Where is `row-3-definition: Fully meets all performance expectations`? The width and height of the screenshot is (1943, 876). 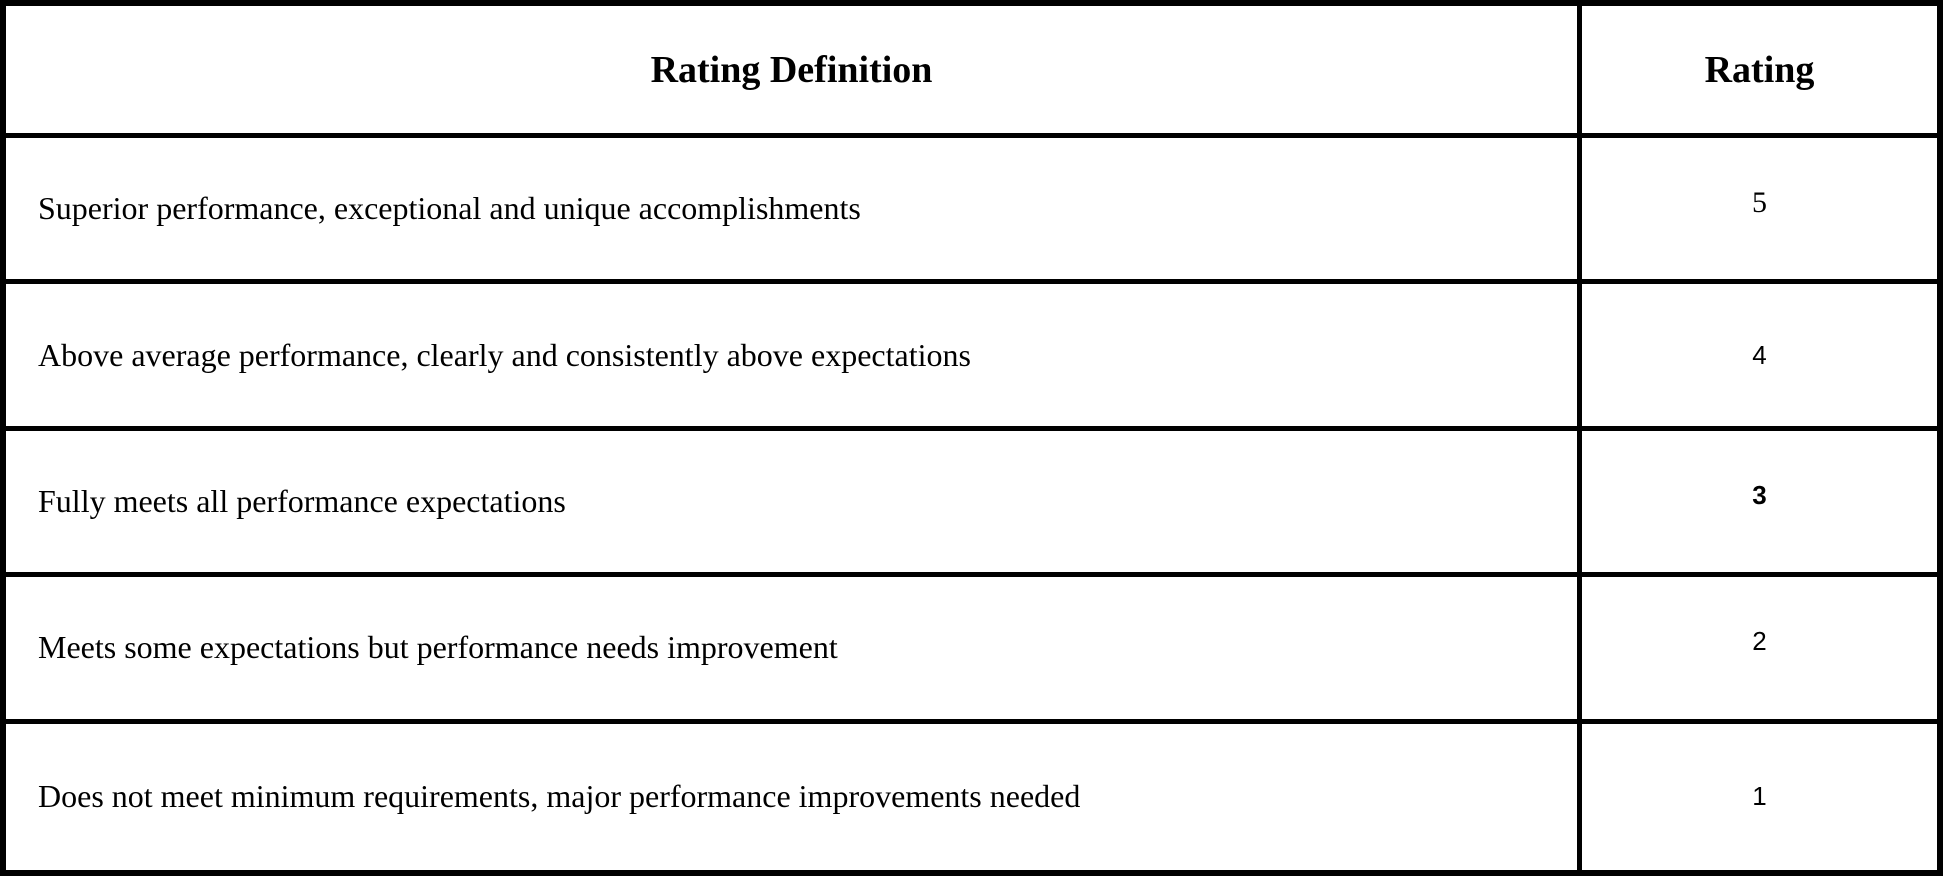
row-3-definition: Fully meets all performance expectations is located at coordinates (794, 504).